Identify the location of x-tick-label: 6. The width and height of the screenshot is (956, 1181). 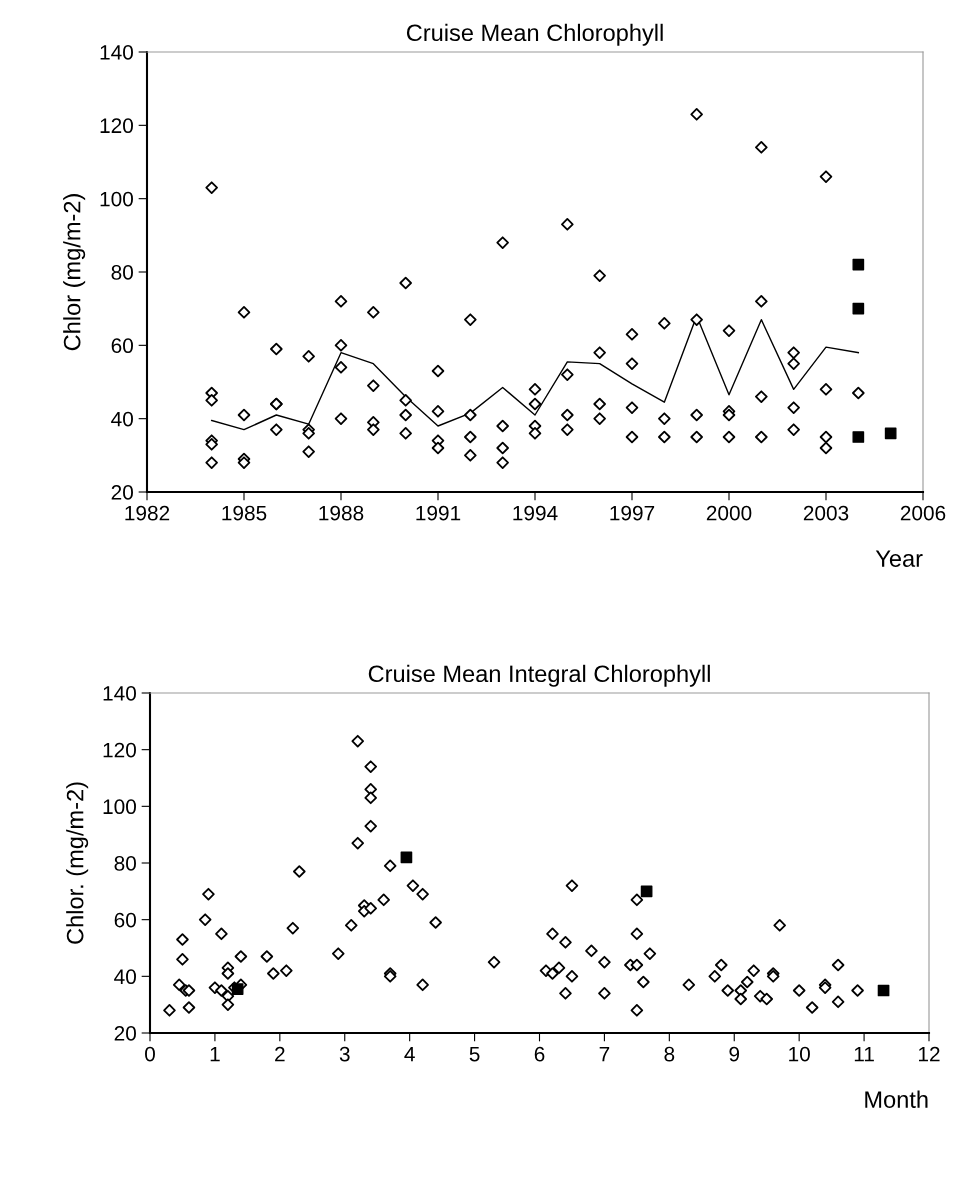
(539, 1054).